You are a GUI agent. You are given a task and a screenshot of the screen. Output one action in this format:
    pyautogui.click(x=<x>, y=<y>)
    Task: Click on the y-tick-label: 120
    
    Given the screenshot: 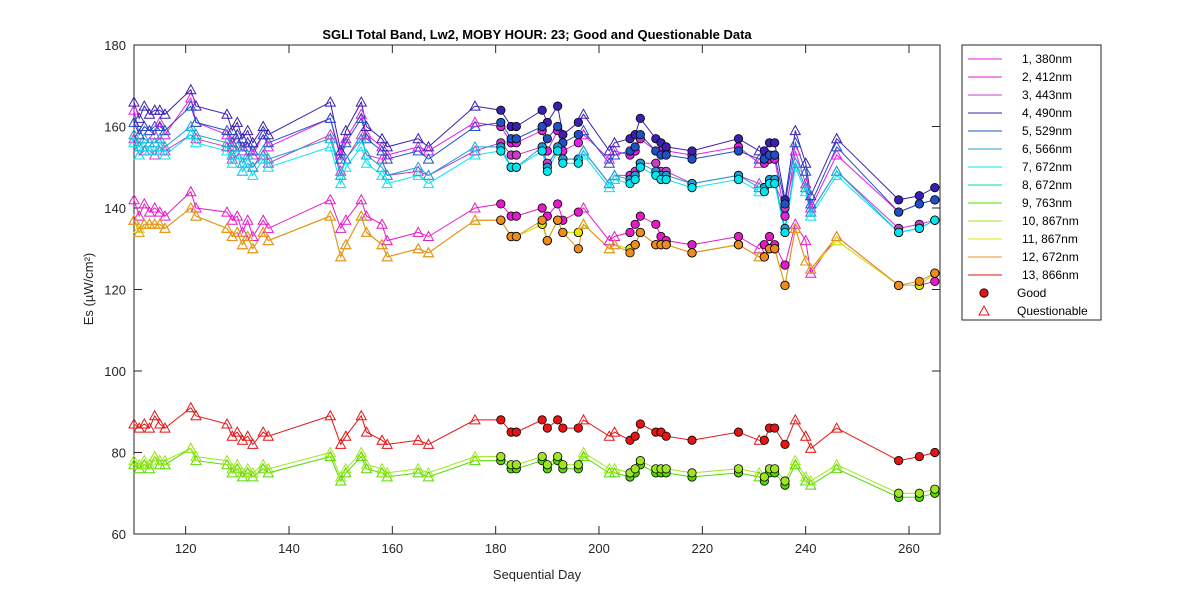 What is the action you would take?
    pyautogui.click(x=115, y=290)
    